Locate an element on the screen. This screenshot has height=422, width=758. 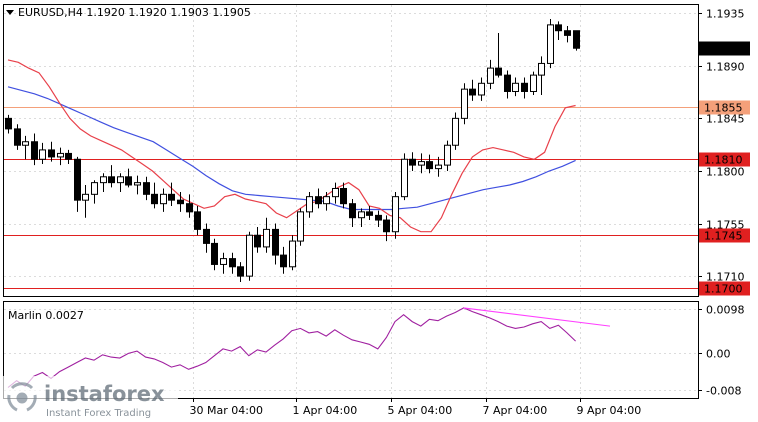
level-tag-label: 1.1855 is located at coordinates (723, 108).